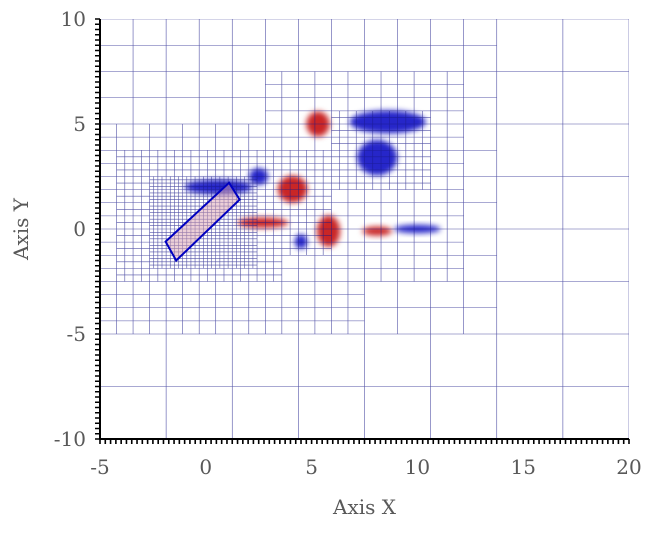 This screenshot has height=533, width=653. What do you see at coordinates (99, 467) in the screenshot?
I see `x-tick-label: -5` at bounding box center [99, 467].